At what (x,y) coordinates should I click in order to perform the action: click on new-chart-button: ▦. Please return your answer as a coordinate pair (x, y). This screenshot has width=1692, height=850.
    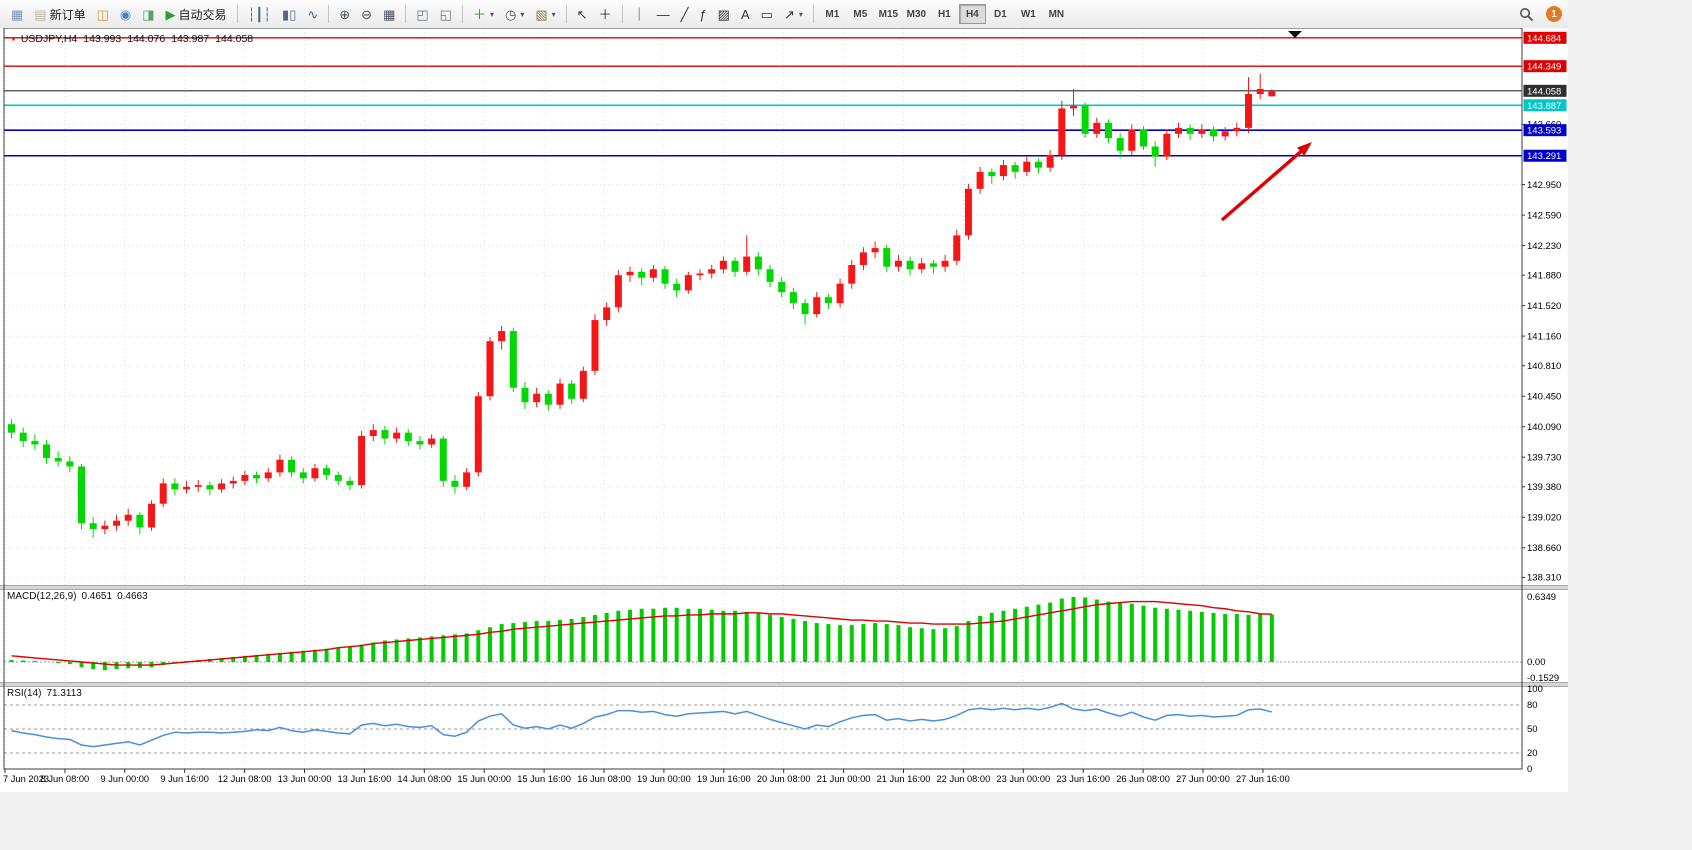
    Looking at the image, I should click on (17, 14).